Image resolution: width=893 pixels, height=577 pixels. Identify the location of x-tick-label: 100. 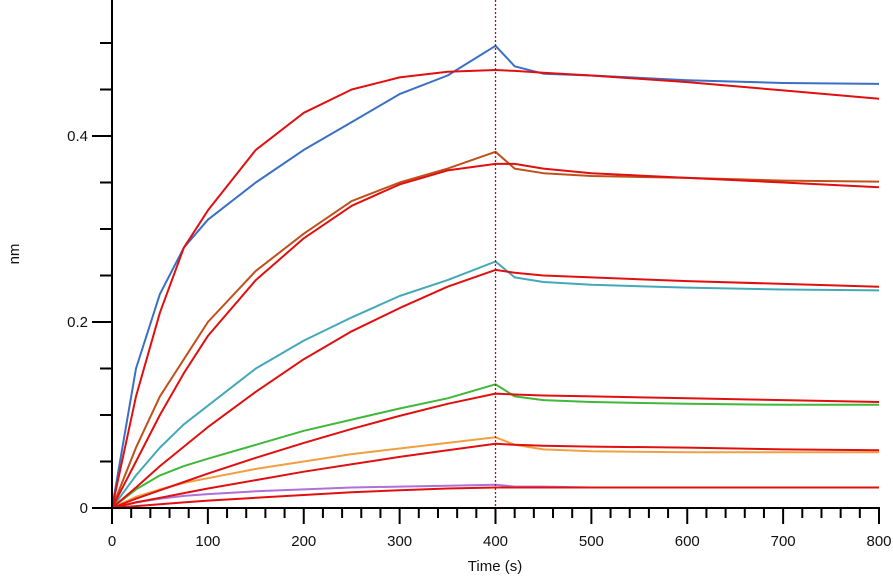
(207, 541).